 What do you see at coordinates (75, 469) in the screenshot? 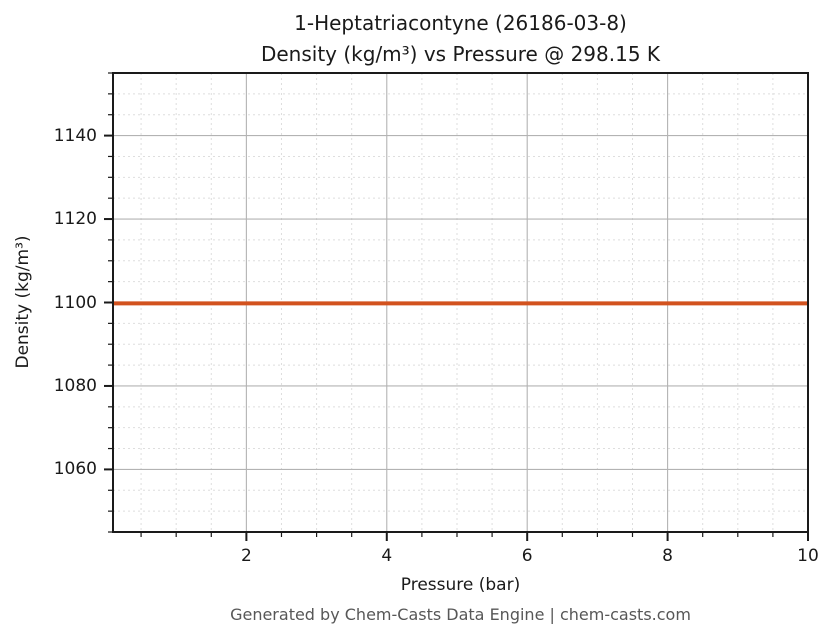
I see `y-tick-label: 1060` at bounding box center [75, 469].